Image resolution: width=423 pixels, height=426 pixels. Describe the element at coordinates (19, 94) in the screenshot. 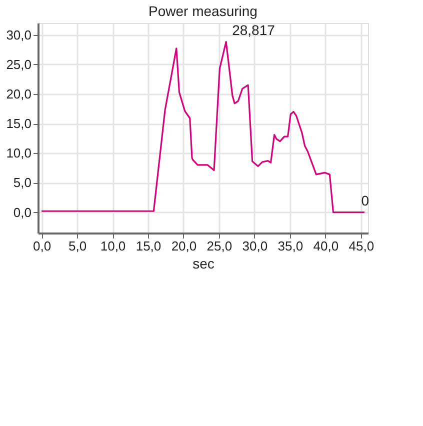

I see `y-tick-label: 20,0` at that location.